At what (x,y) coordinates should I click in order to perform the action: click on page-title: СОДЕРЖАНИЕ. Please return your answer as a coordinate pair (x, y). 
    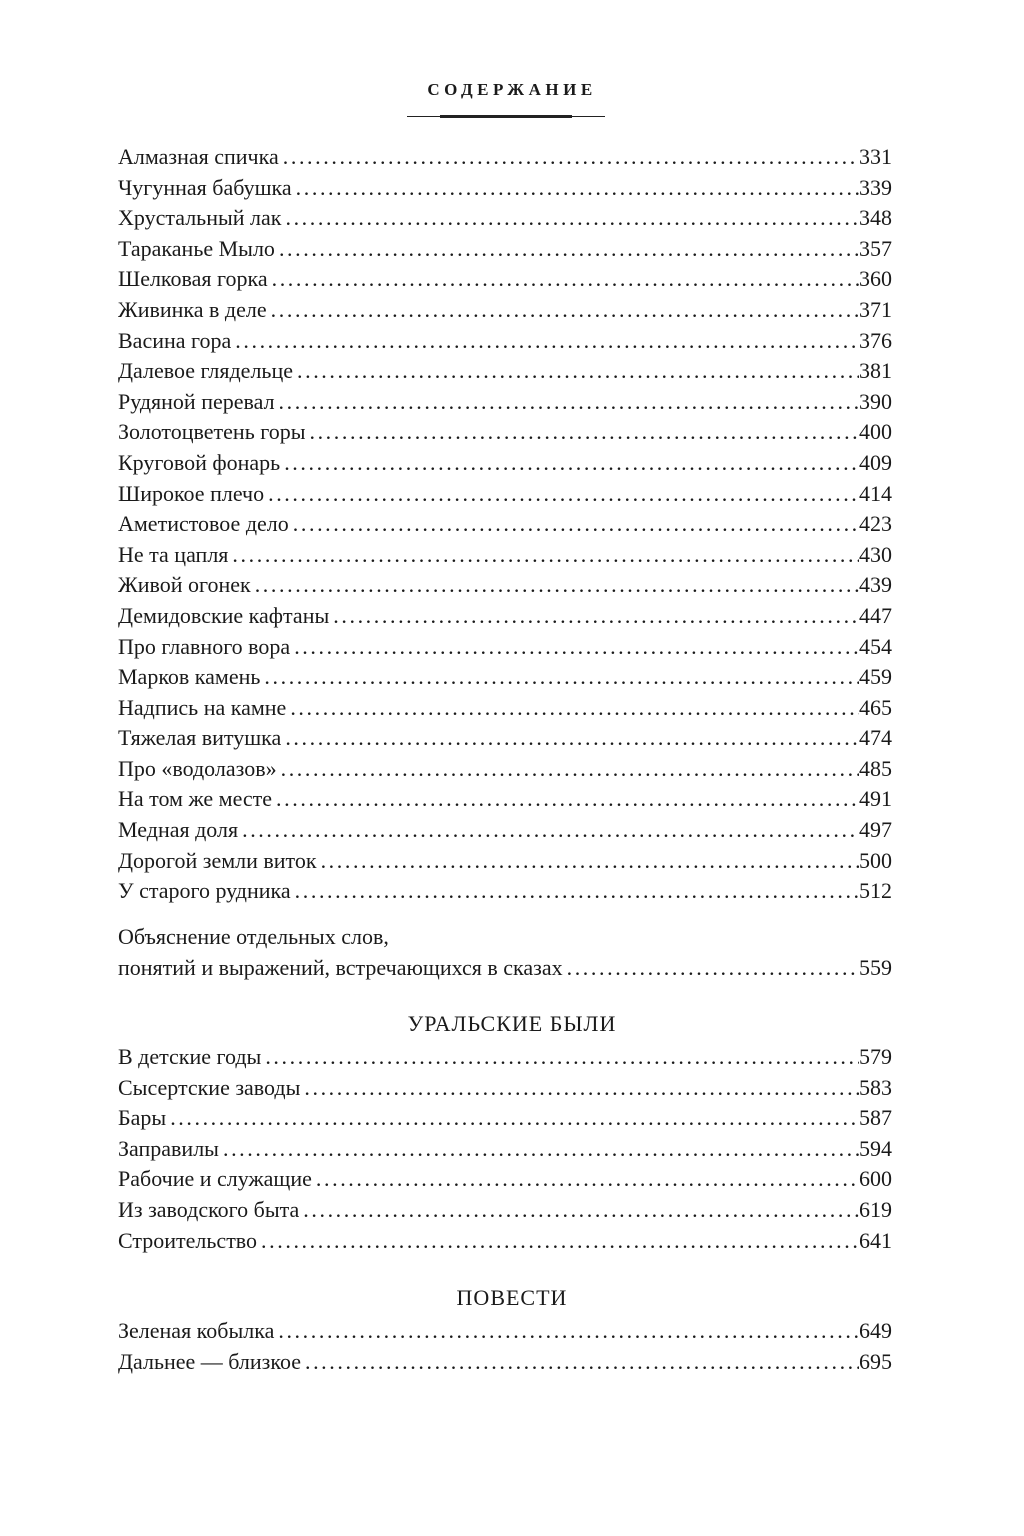
    Looking at the image, I should click on (512, 89).